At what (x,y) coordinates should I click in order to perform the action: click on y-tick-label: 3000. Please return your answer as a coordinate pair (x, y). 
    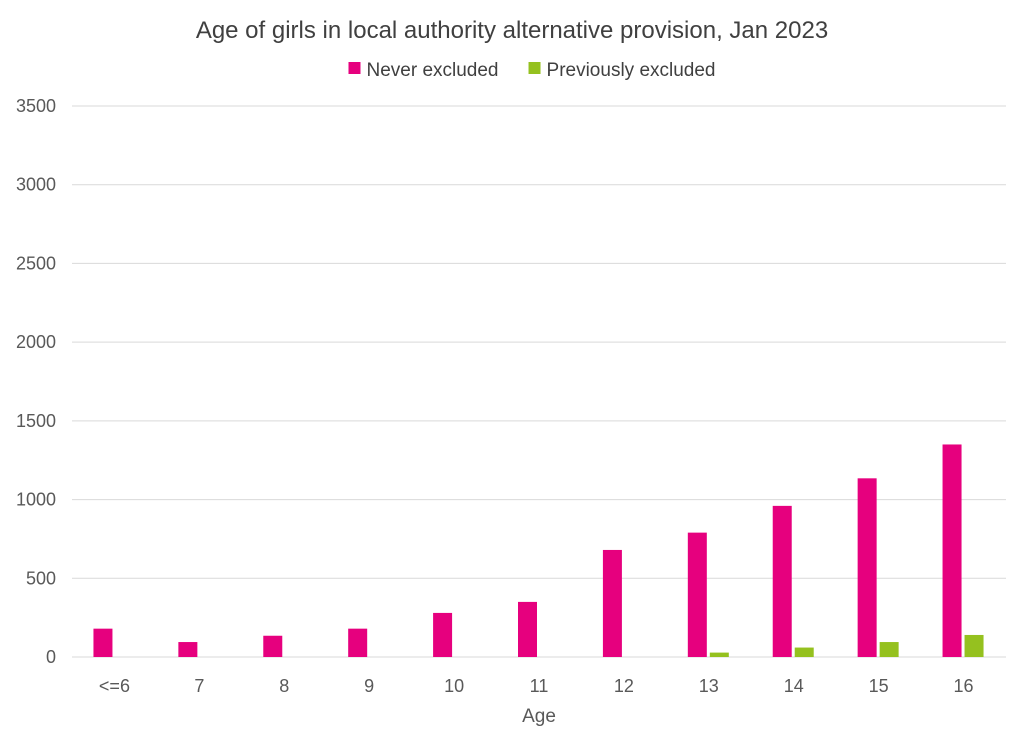
    Looking at the image, I should click on (36, 185).